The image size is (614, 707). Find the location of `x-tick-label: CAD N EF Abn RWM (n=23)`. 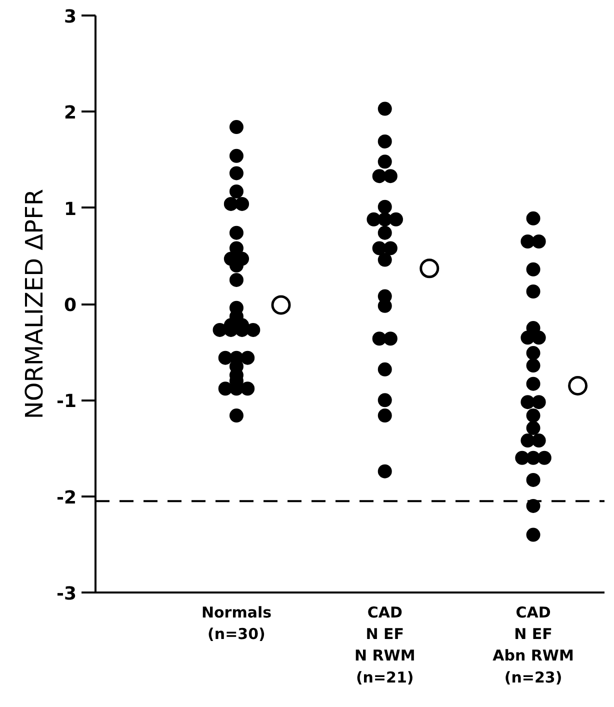

x-tick-label: CAD N EF Abn RWM (n=23) is located at coordinates (533, 645).